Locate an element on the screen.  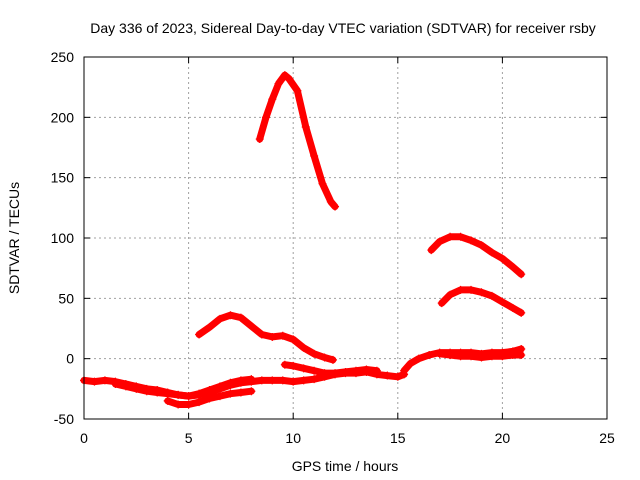
y-tick-label: -50 is located at coordinates (64, 419).